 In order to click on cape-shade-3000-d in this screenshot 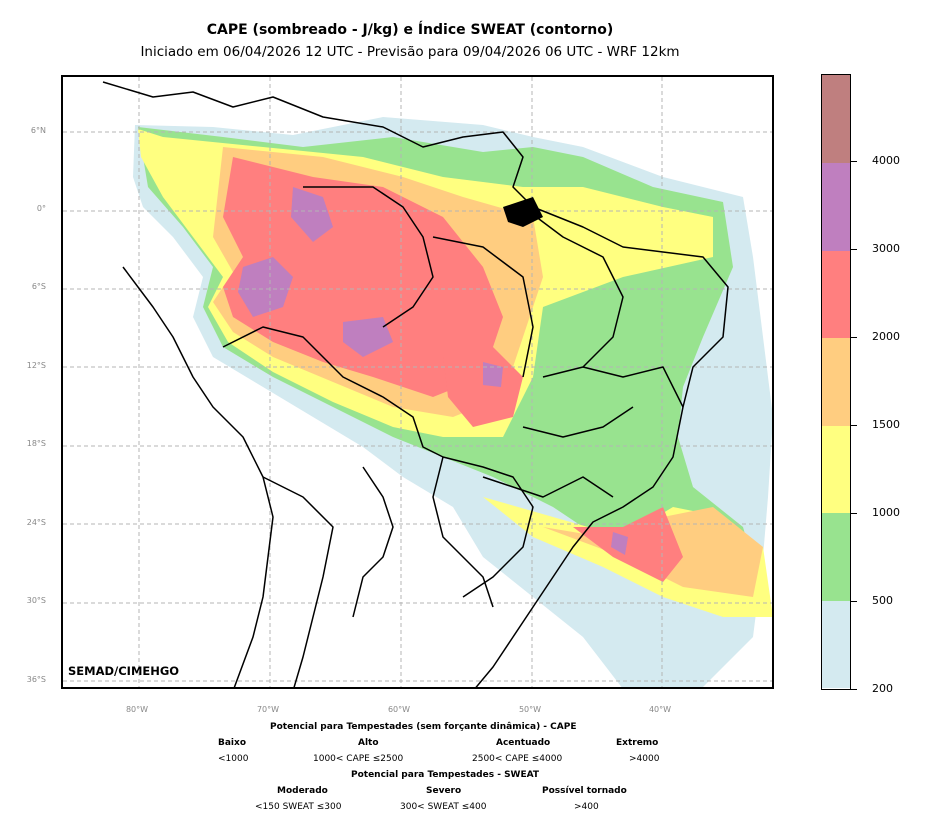, I will do `click(493, 374)`.